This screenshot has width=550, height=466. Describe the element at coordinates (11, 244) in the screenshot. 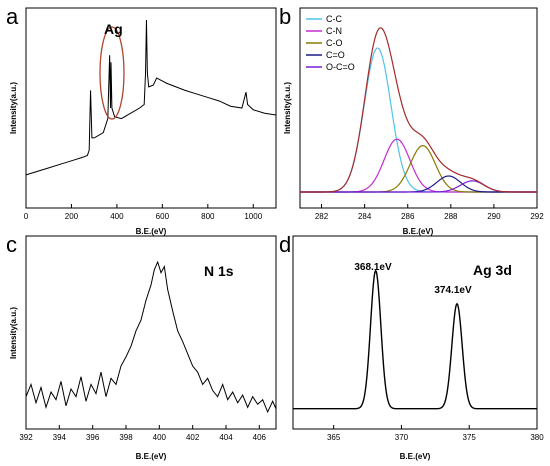

I see `panel-letter-c: c` at that location.